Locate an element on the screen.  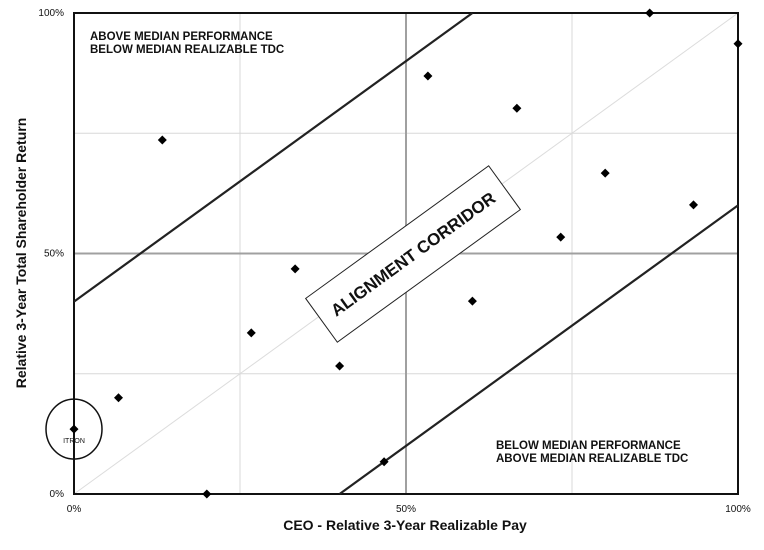
y-axis-title: Relative 3-Year Total Shareholder Return is located at coordinates (21, 253).